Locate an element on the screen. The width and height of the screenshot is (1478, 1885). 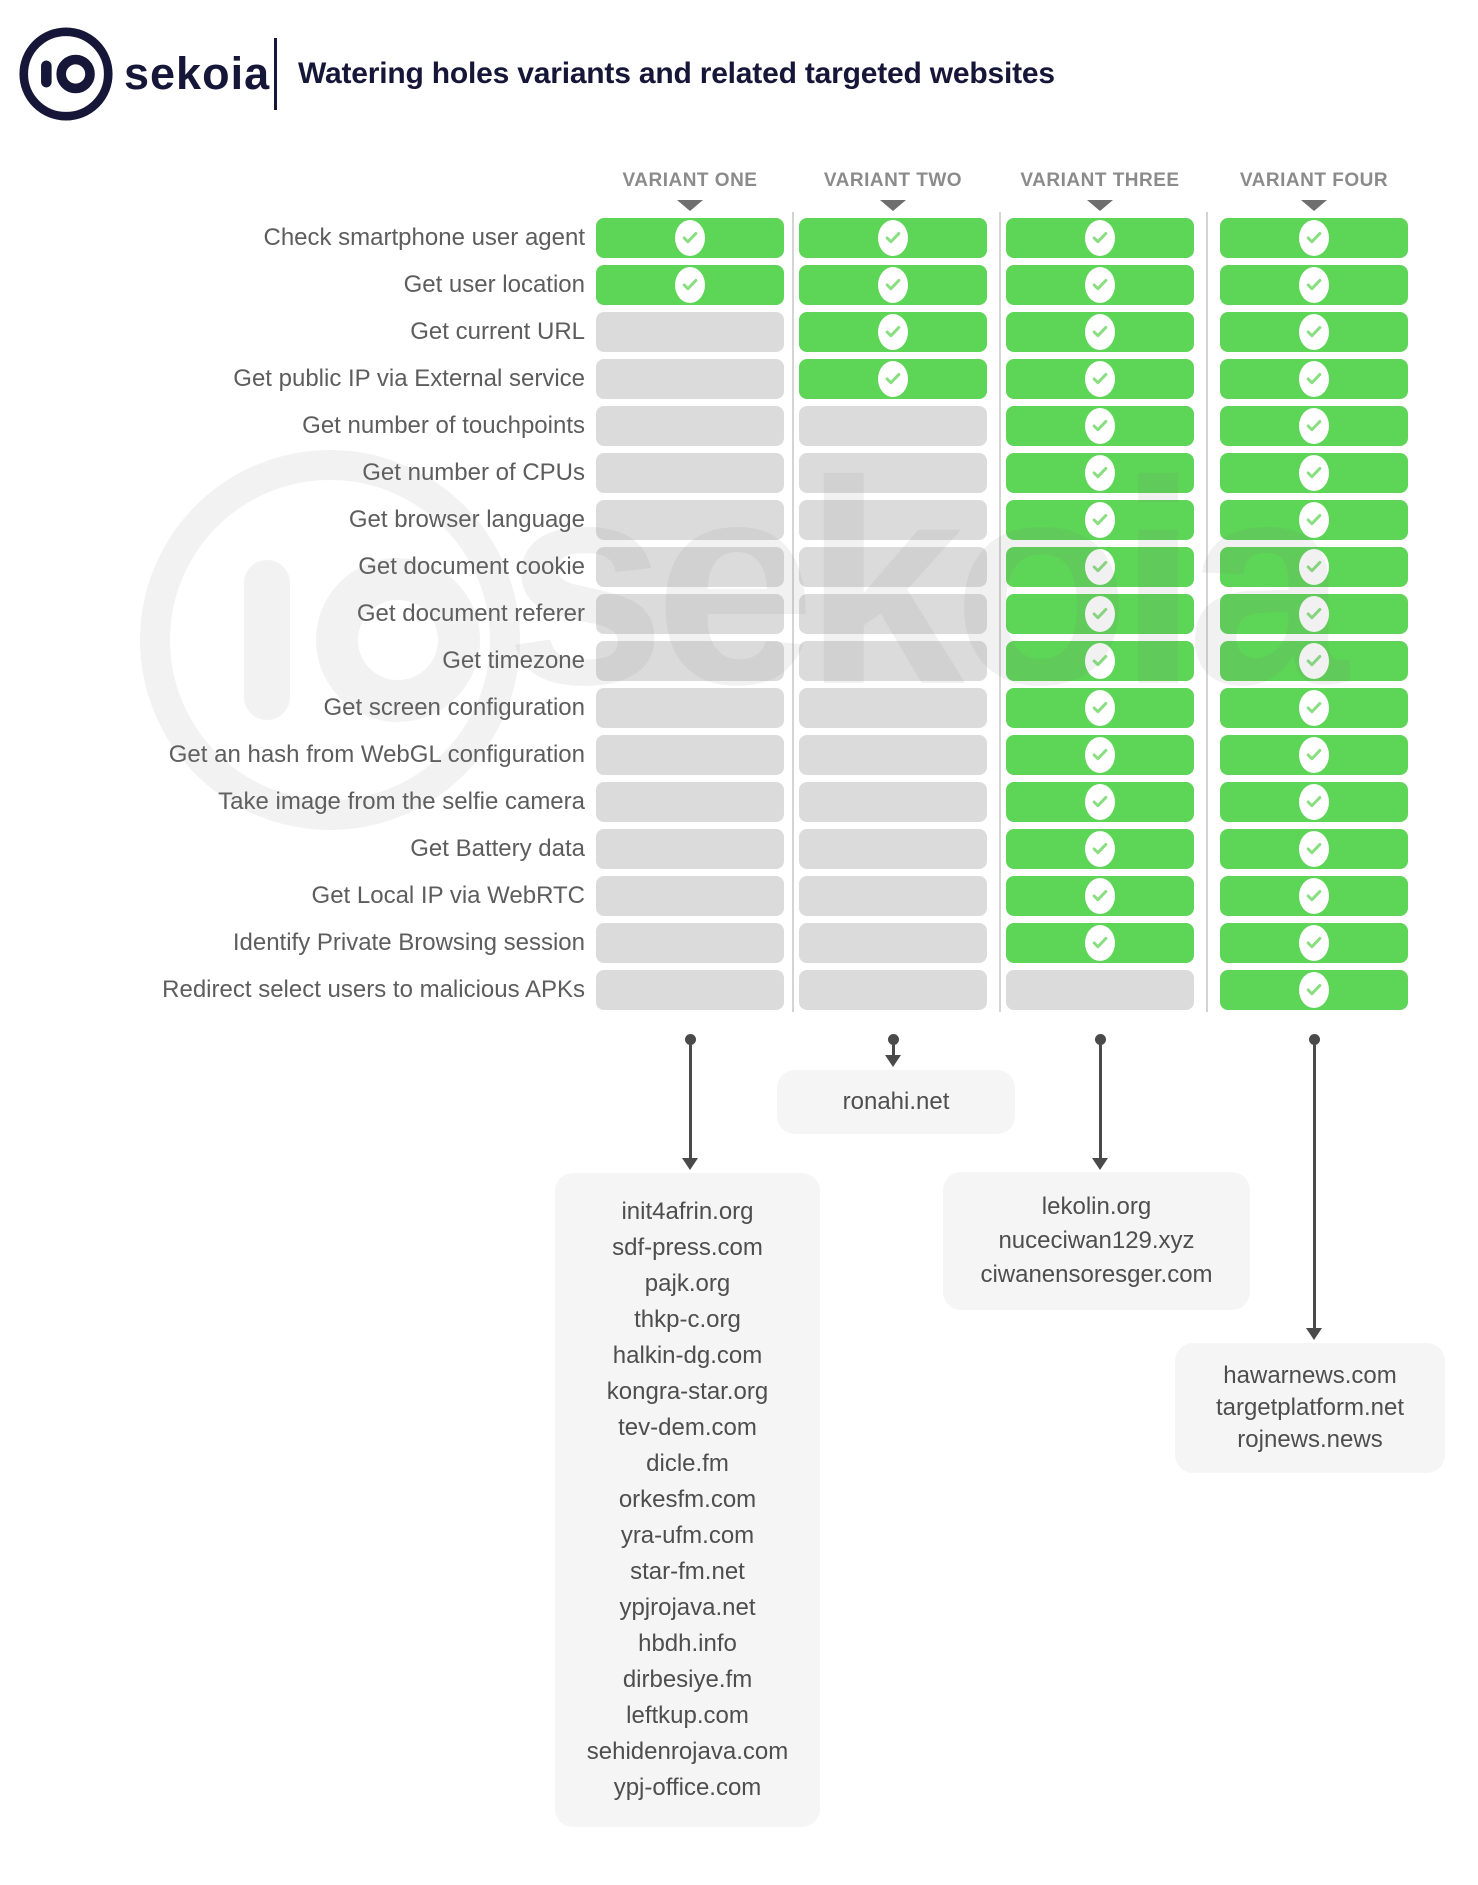
arrow-line is located at coordinates (893, 1049).